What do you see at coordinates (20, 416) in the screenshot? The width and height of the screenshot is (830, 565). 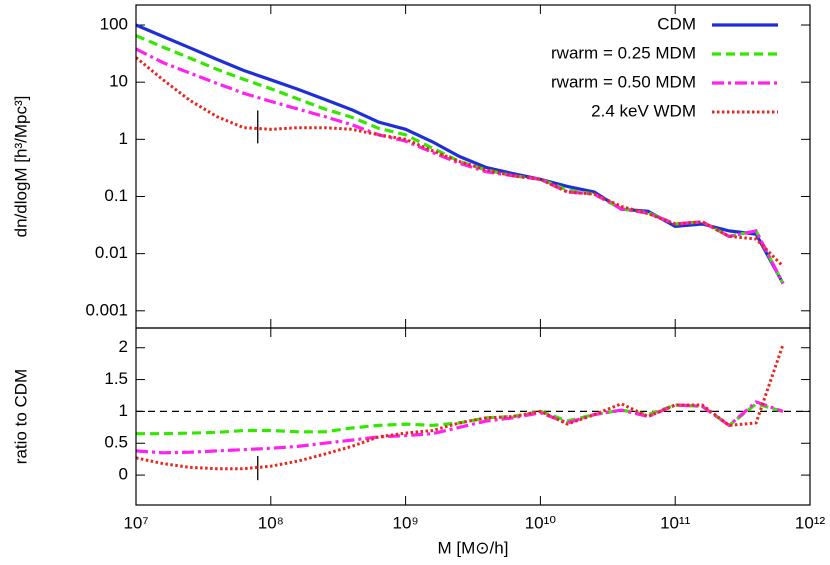 I see `y-axis-label: ratio to CDM` at bounding box center [20, 416].